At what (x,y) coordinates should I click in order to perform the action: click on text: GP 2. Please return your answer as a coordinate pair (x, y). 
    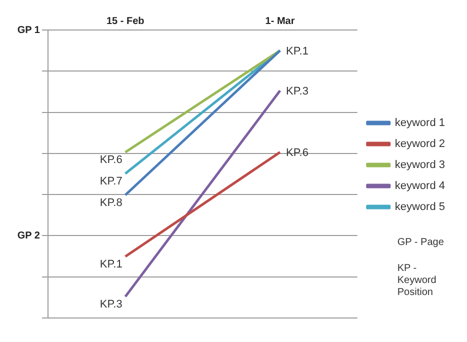
    Looking at the image, I should click on (28, 236).